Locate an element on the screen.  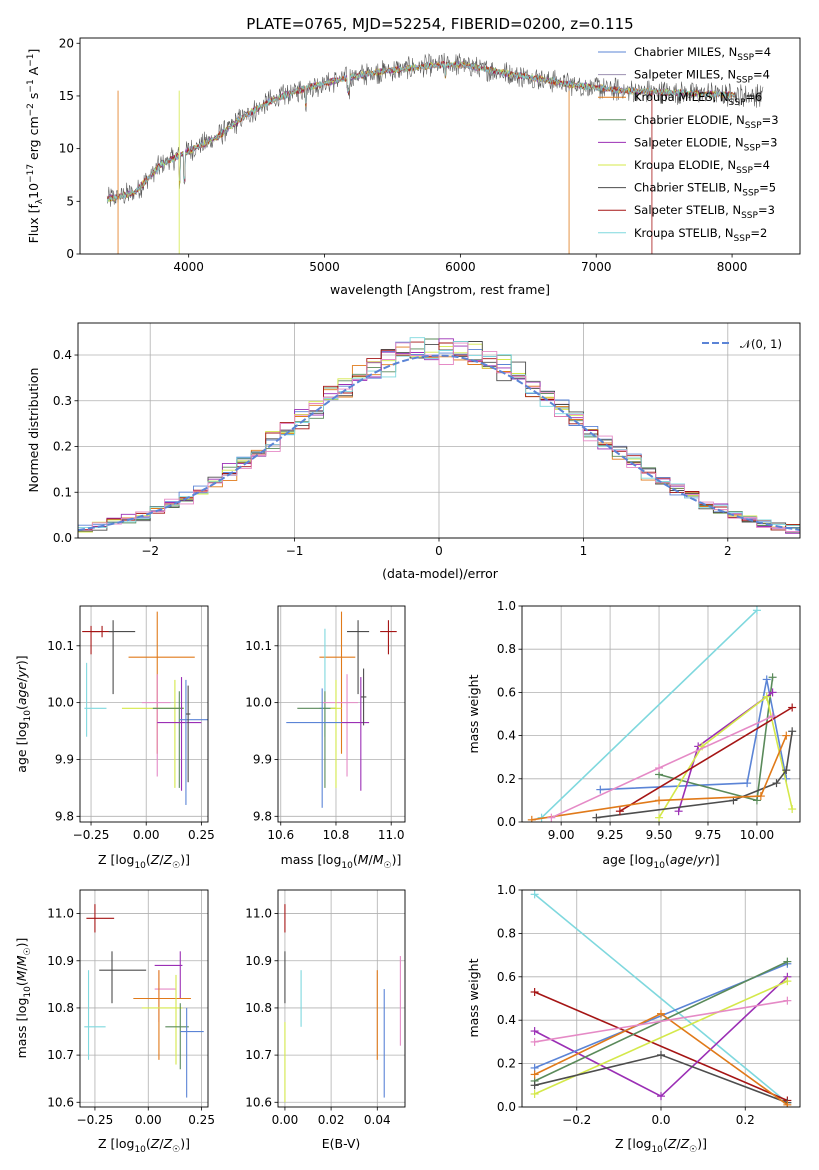
weight-line-kroupa_stelib is located at coordinates (661, 998).